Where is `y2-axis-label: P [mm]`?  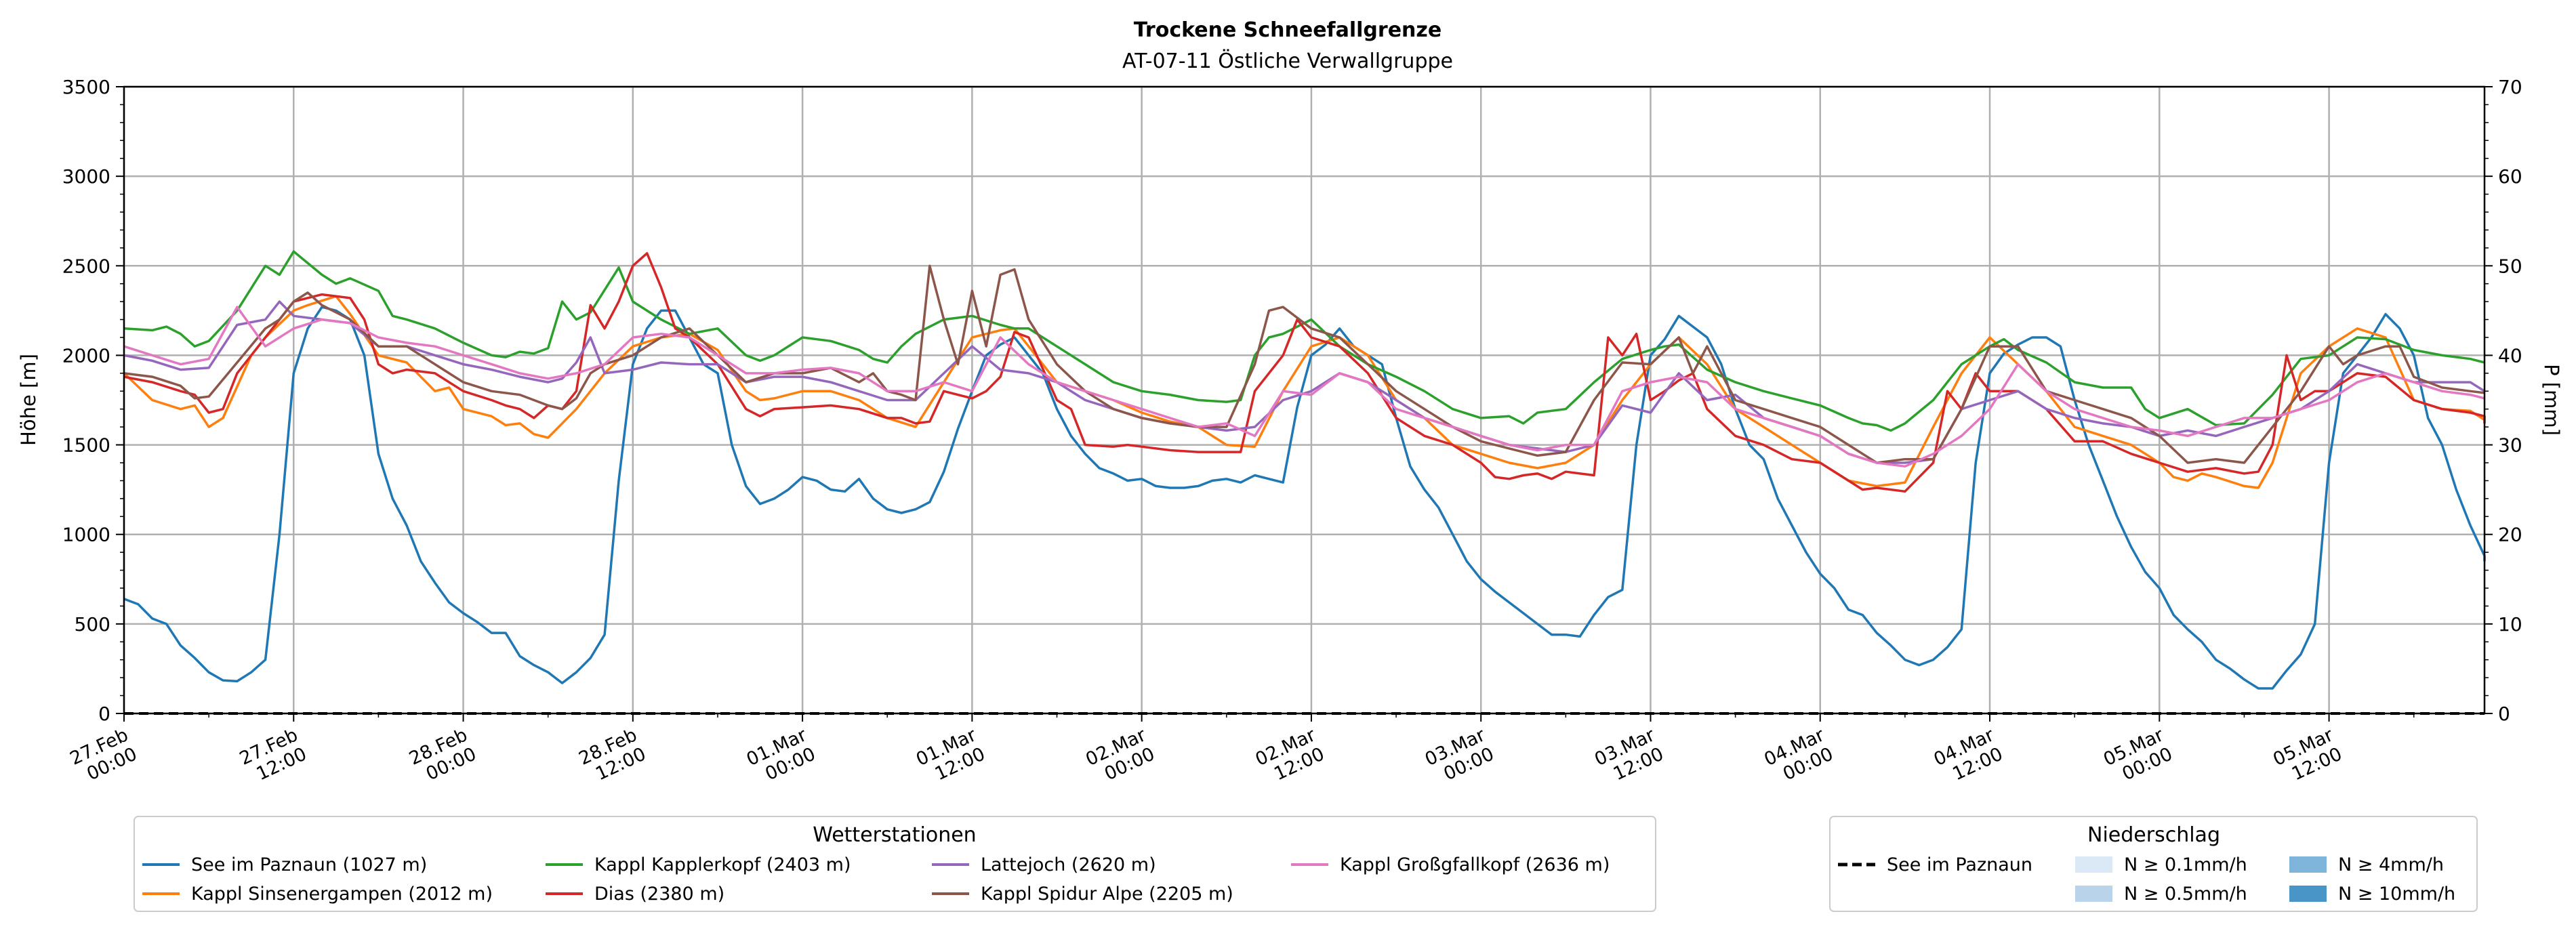 y2-axis-label: P [mm] is located at coordinates (2552, 400).